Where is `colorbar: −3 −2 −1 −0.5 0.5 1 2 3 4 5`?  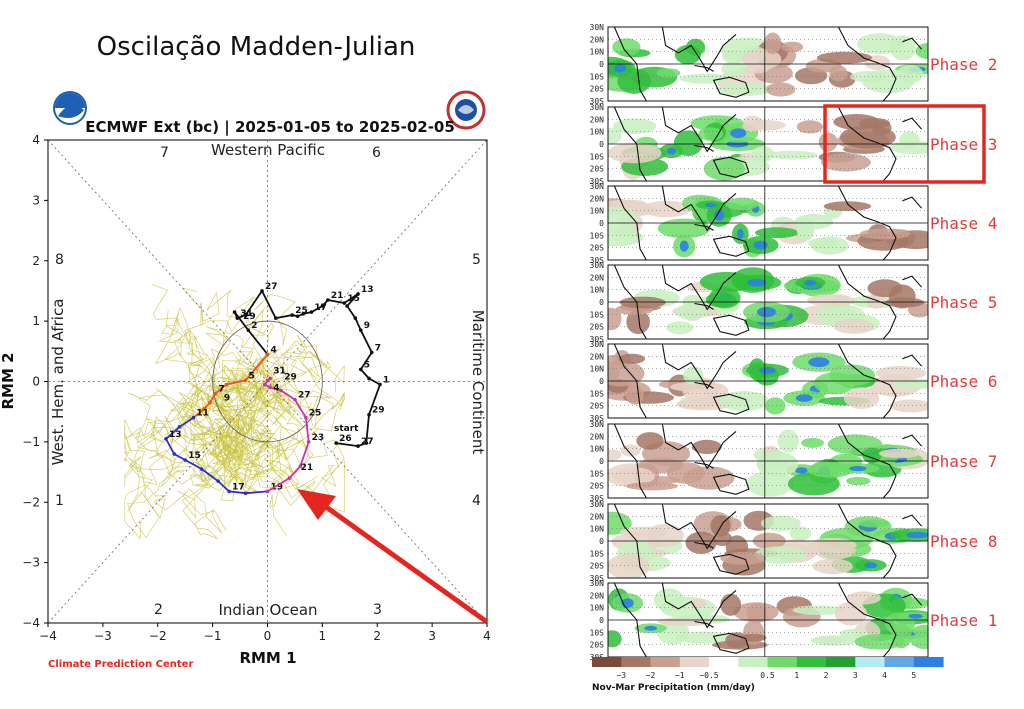 colorbar: −3 −2 −1 −0.5 0.5 1 2 3 4 5 is located at coordinates (768, 668).